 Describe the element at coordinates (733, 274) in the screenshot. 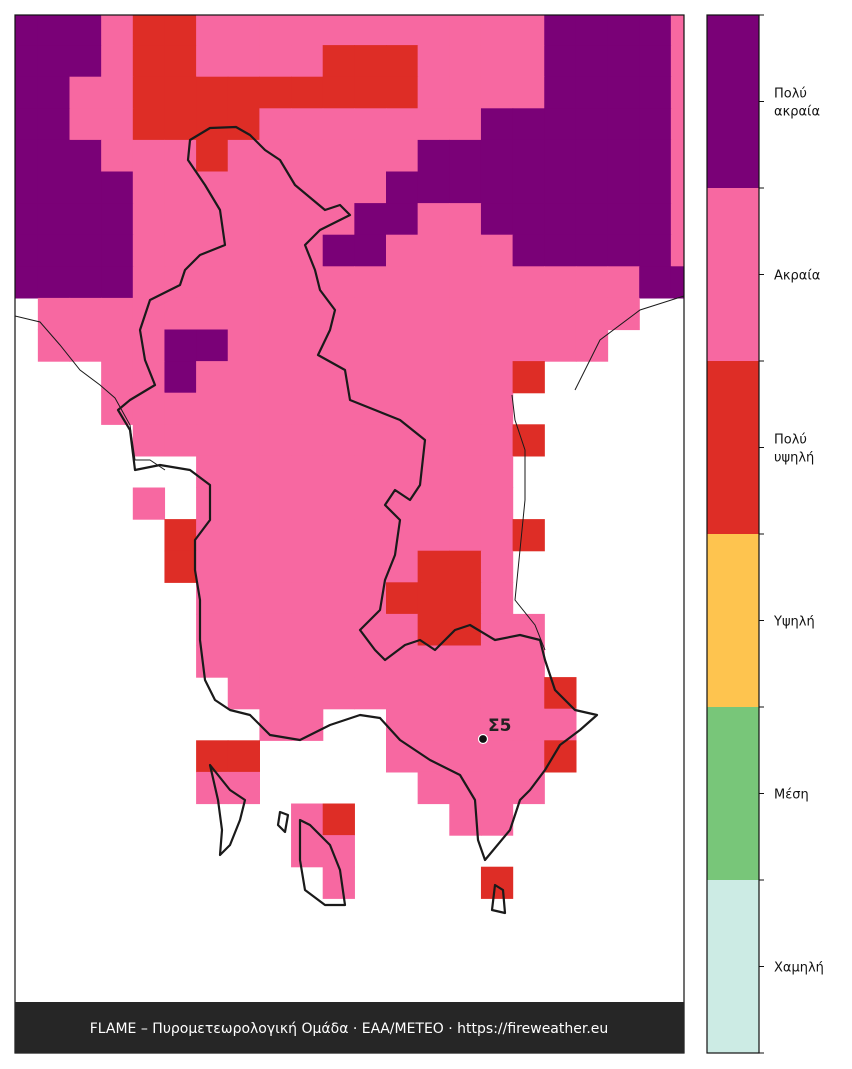

I see `colorbar-segment` at that location.